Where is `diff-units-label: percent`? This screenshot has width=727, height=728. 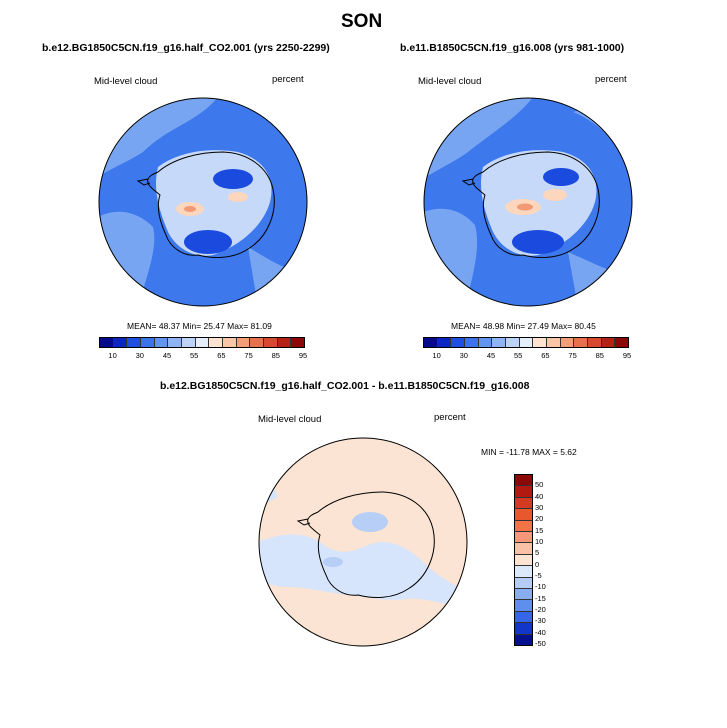
diff-units-label: percent is located at coordinates (450, 417).